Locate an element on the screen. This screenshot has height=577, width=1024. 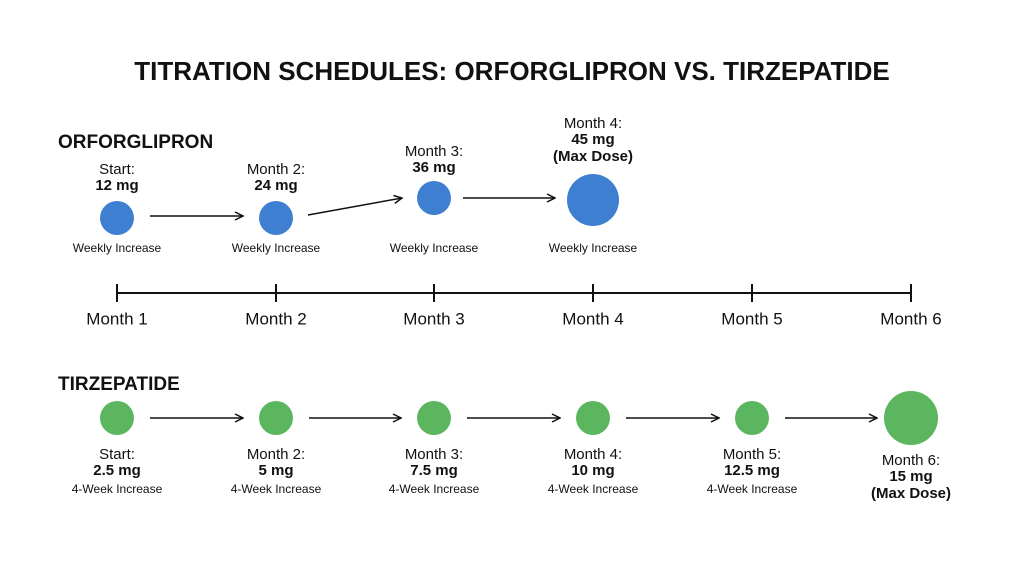
schedule-name: TIRZEPATIDE is located at coordinates (119, 384).